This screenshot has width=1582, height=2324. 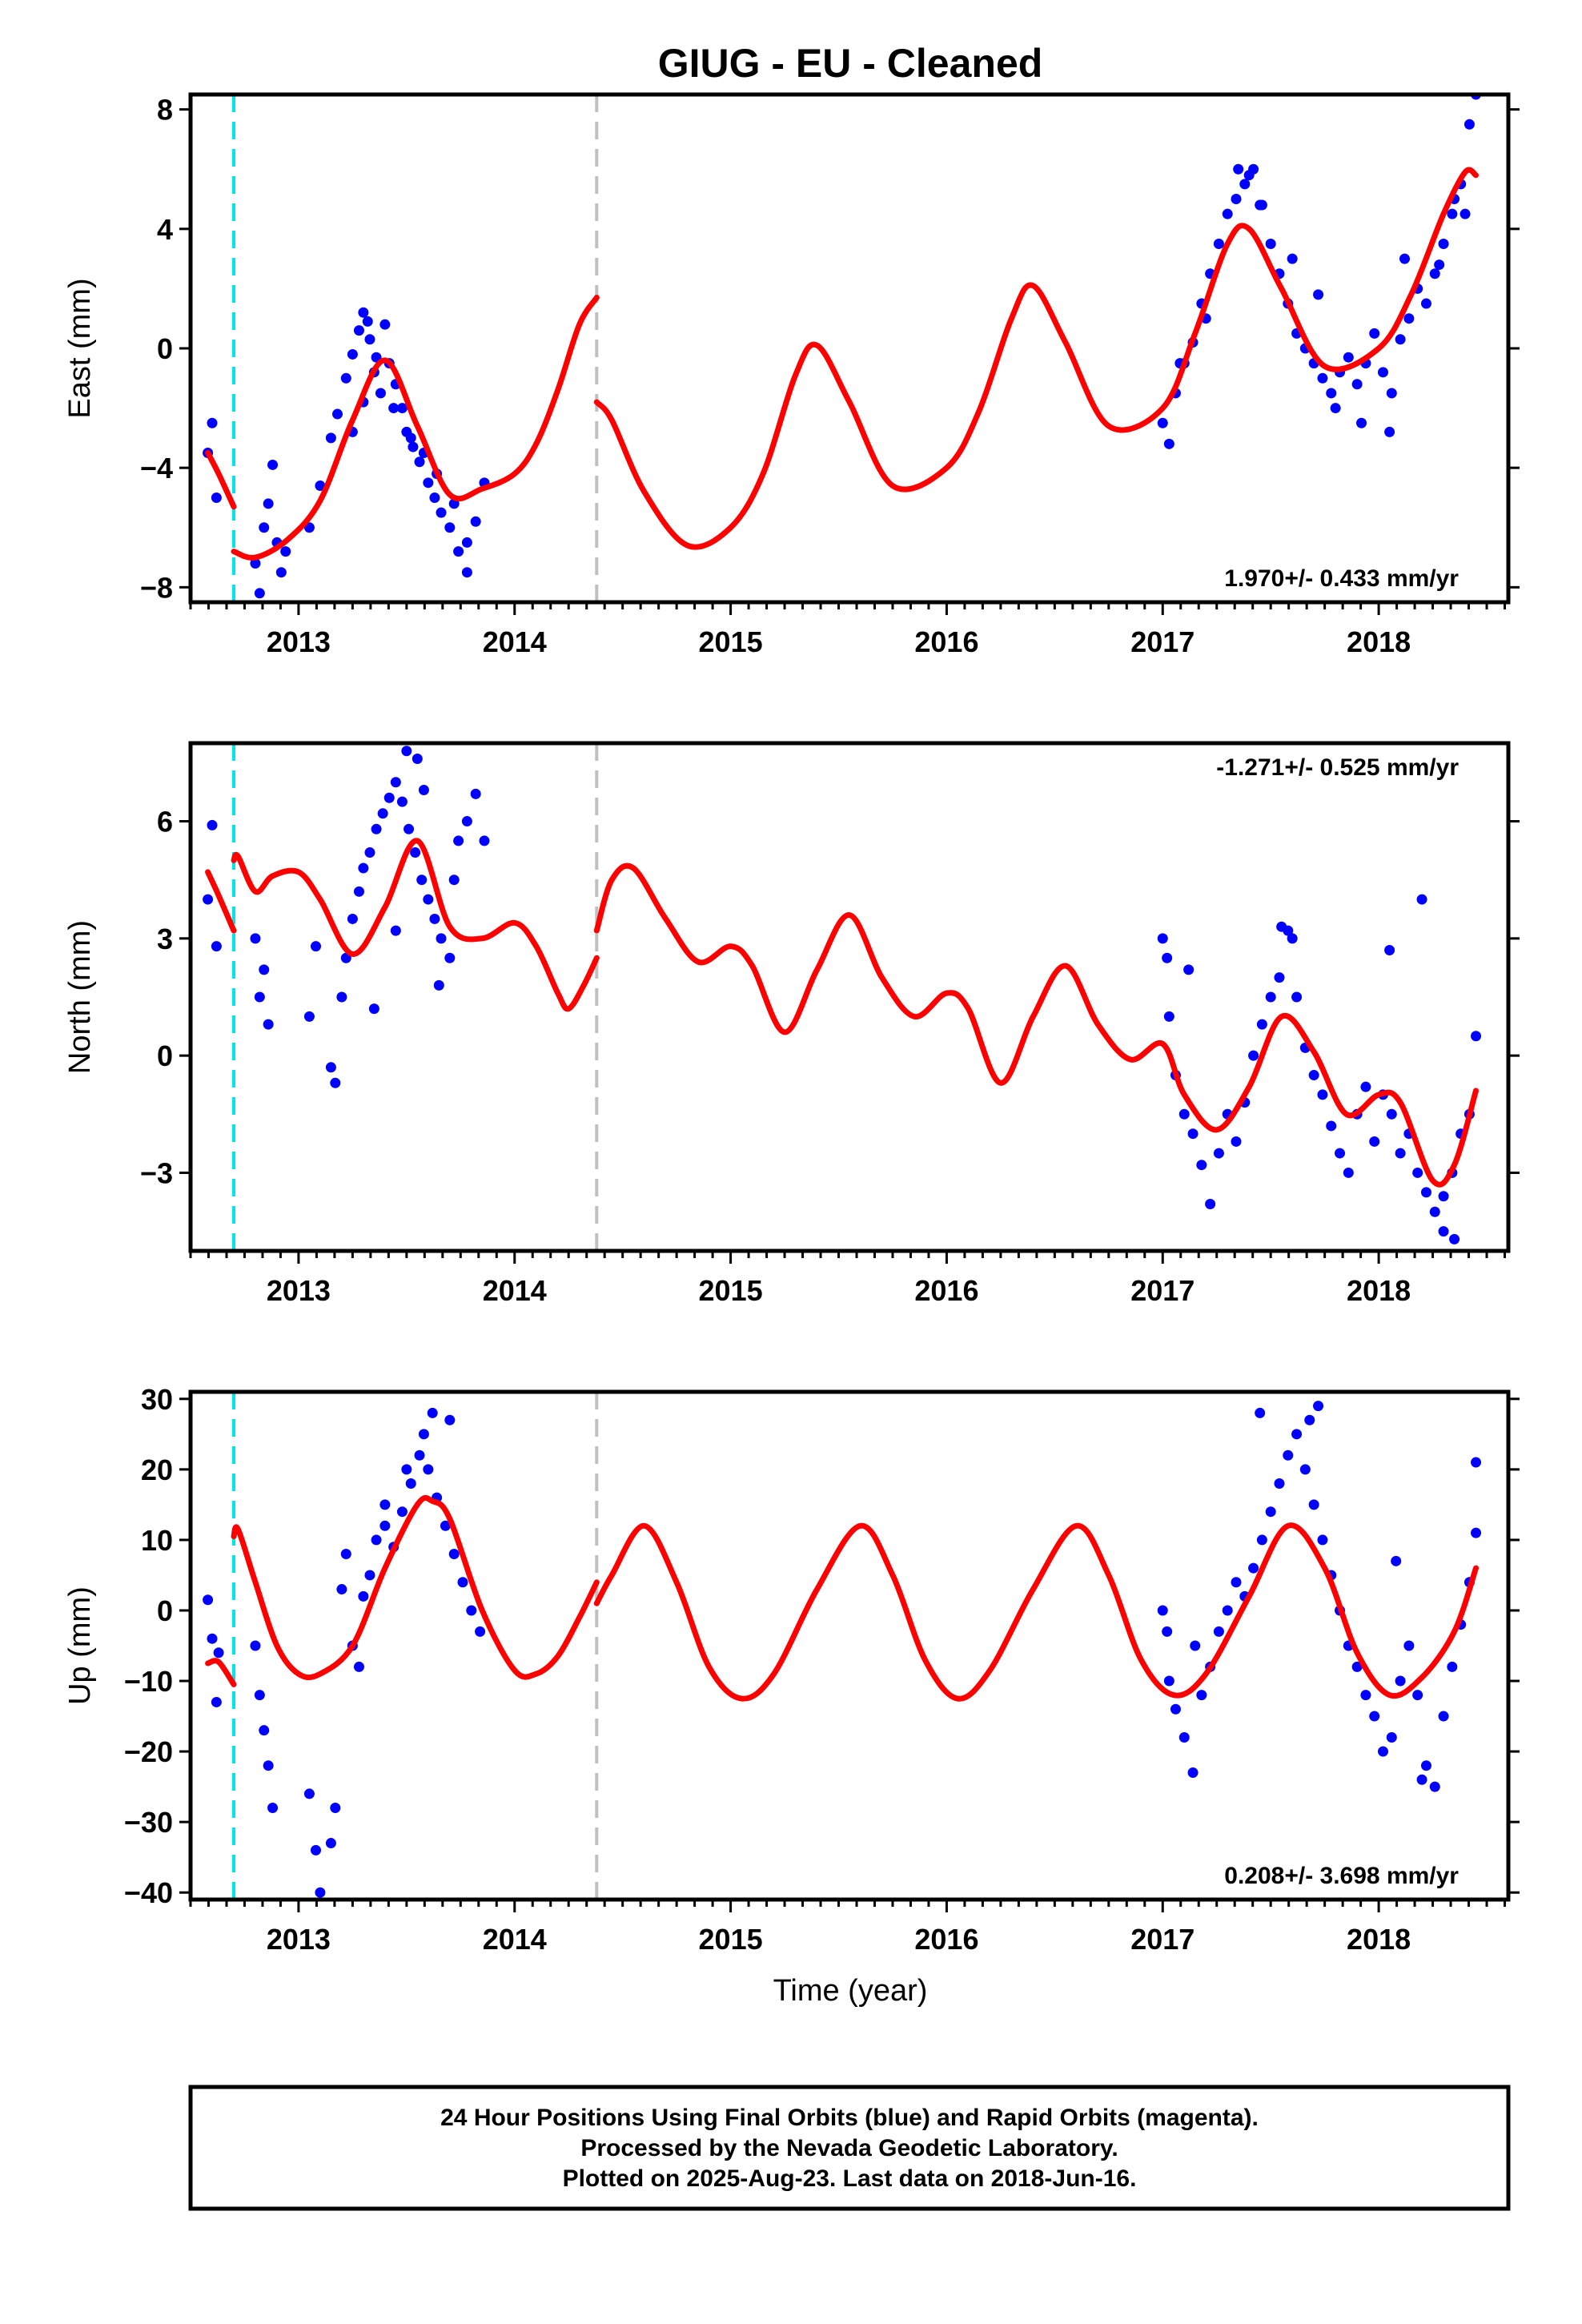 I want to click on east-rate-annotation: 1.970+/- 0.433 mm/yr, so click(x=1341, y=578).